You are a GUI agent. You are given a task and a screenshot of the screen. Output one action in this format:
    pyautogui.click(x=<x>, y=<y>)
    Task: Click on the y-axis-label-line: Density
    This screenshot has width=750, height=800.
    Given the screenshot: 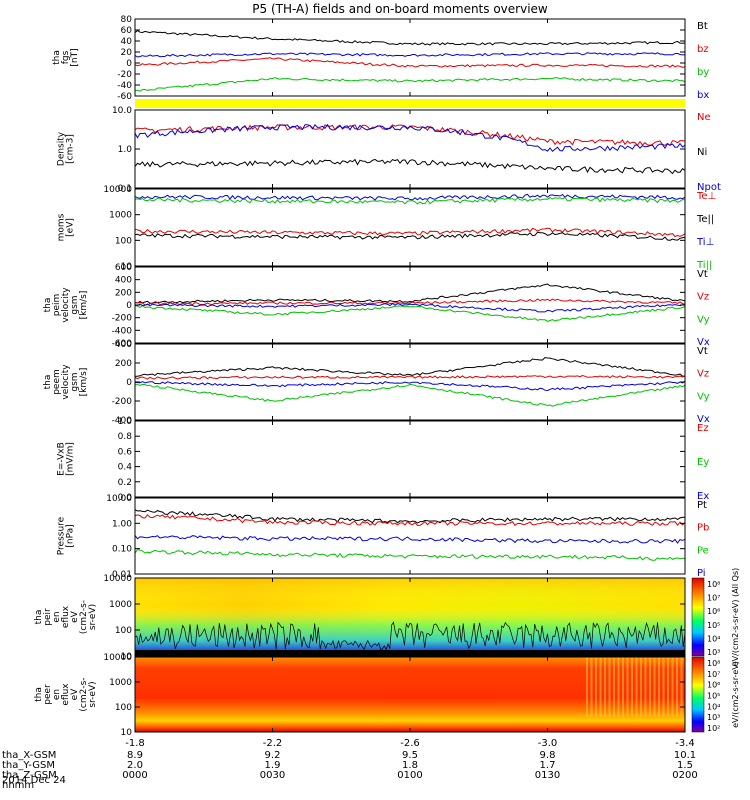 What is the action you would take?
    pyautogui.click(x=62, y=148)
    